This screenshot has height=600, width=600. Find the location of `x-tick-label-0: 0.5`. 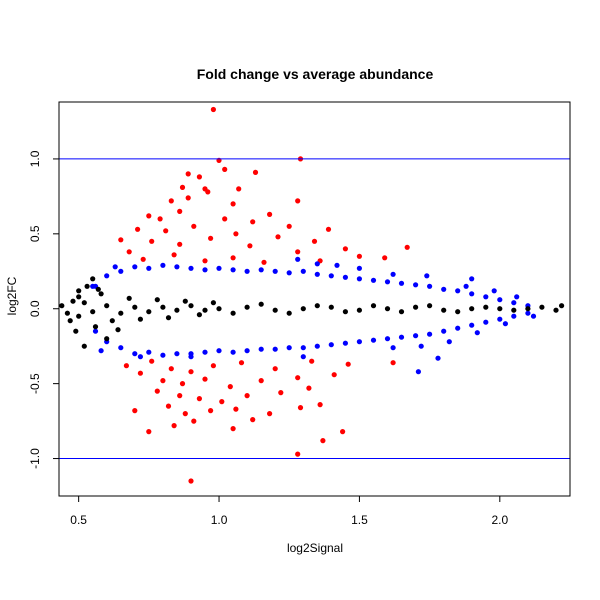

x-tick-label-0: 0.5 is located at coordinates (78, 520).